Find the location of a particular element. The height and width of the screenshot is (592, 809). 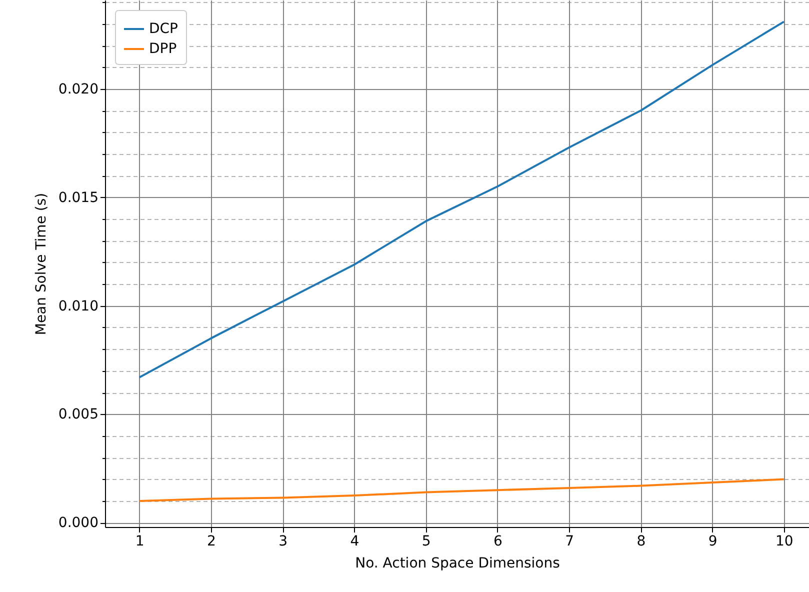

y-tick-label: 0.000 is located at coordinates (78, 523).